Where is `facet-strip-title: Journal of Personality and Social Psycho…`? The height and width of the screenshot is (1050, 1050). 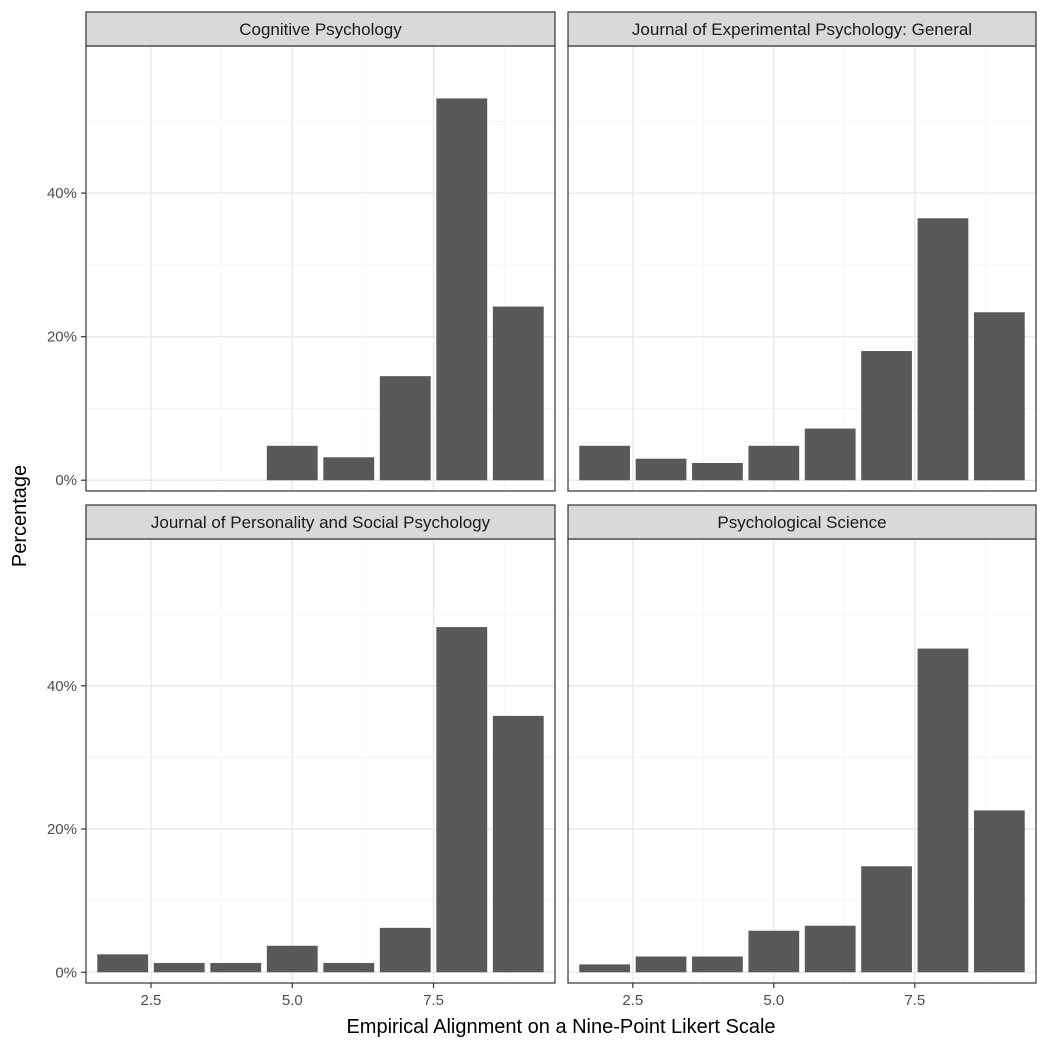
facet-strip-title: Journal of Personality and Social Psycho… is located at coordinates (321, 522).